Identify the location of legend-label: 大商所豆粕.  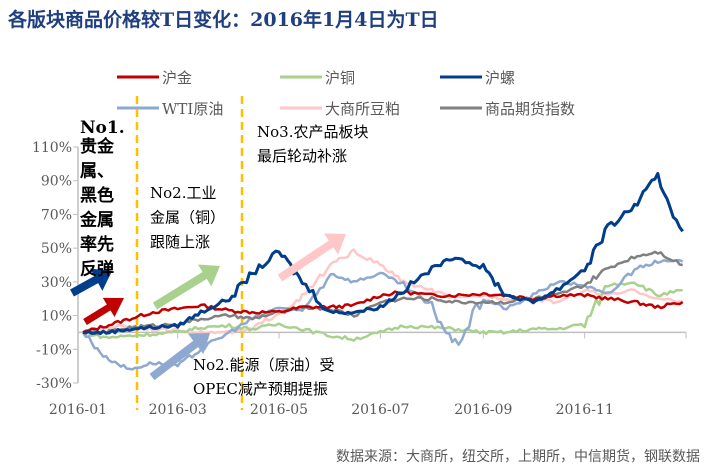
(362, 109).